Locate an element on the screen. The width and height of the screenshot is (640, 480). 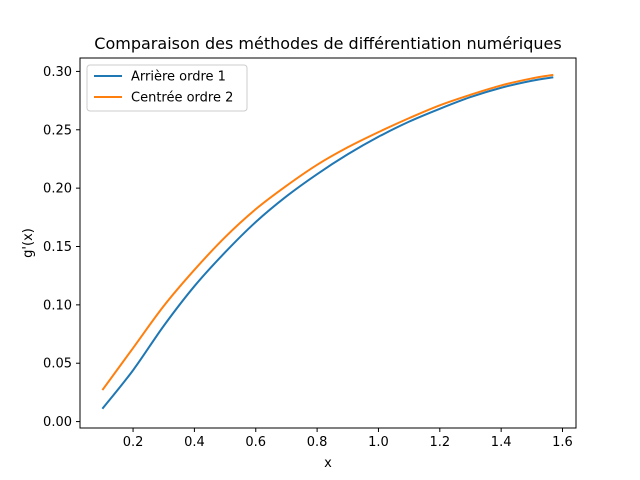
x-tick-label: 0.2 is located at coordinates (133, 442).